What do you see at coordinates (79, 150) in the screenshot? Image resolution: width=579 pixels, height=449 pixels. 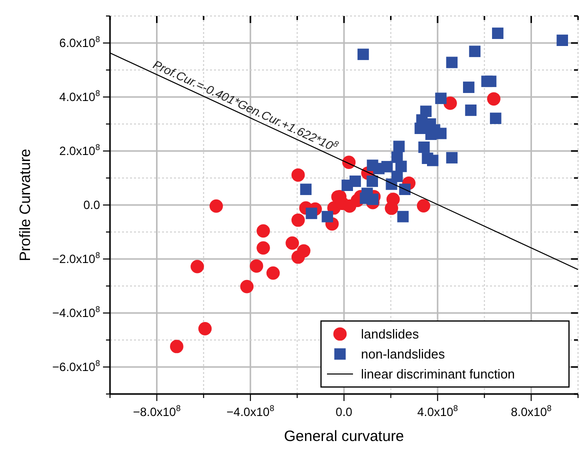 I see `y-tick-label: 2.0x10$^{8}$` at bounding box center [79, 150].